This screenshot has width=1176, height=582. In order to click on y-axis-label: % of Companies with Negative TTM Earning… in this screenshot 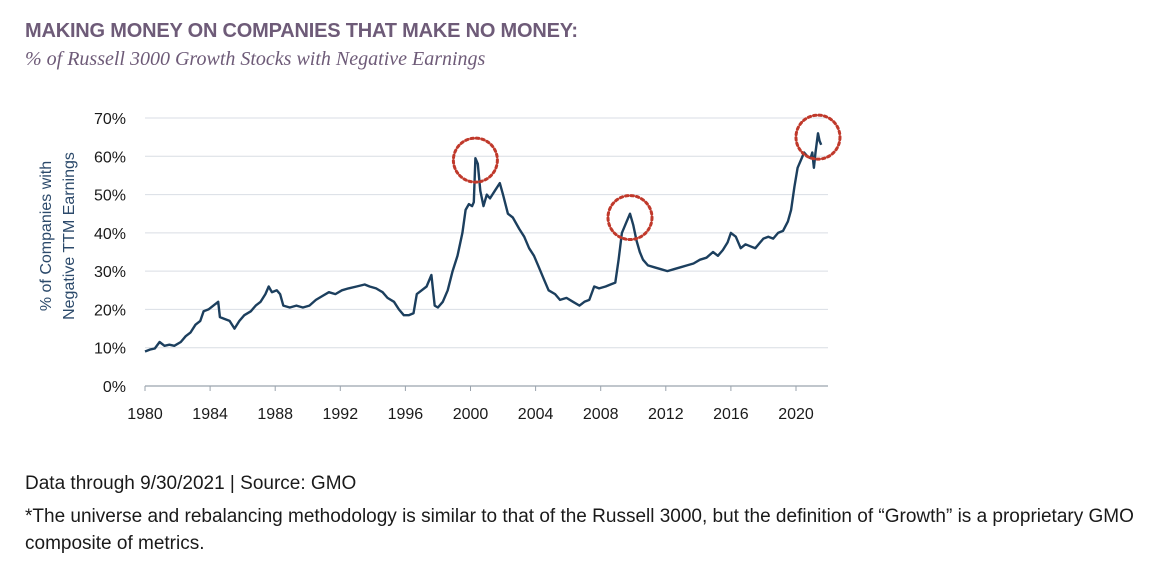, I will do `click(58, 236)`.